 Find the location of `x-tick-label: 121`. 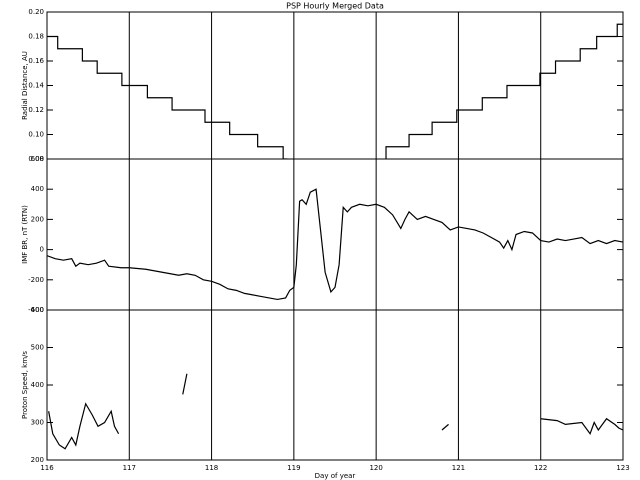

x-tick-label: 121 is located at coordinates (458, 468).